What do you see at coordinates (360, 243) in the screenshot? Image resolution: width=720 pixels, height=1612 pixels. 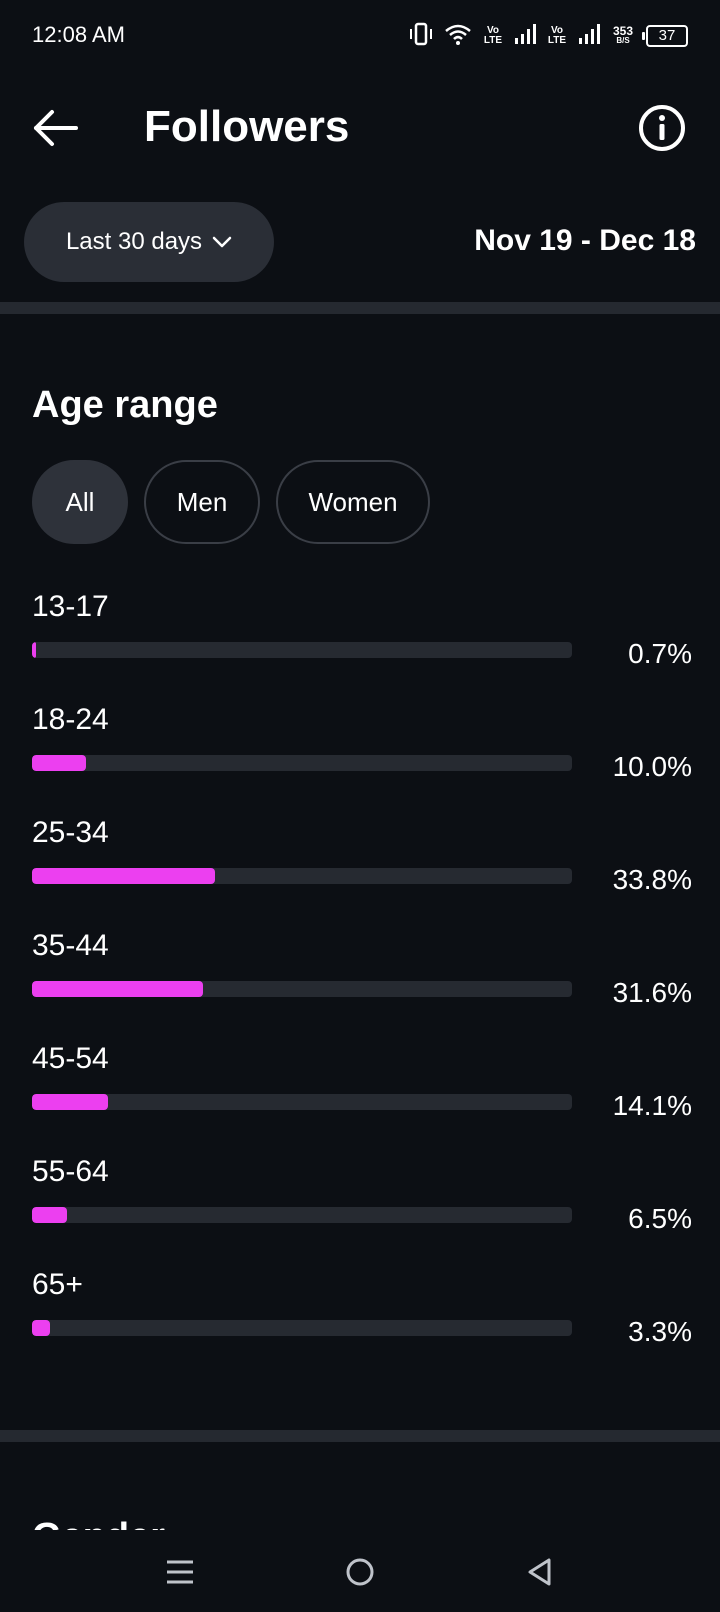 I see `date-filter-row: Last 30 days Nov 19 - Dec 18` at bounding box center [360, 243].